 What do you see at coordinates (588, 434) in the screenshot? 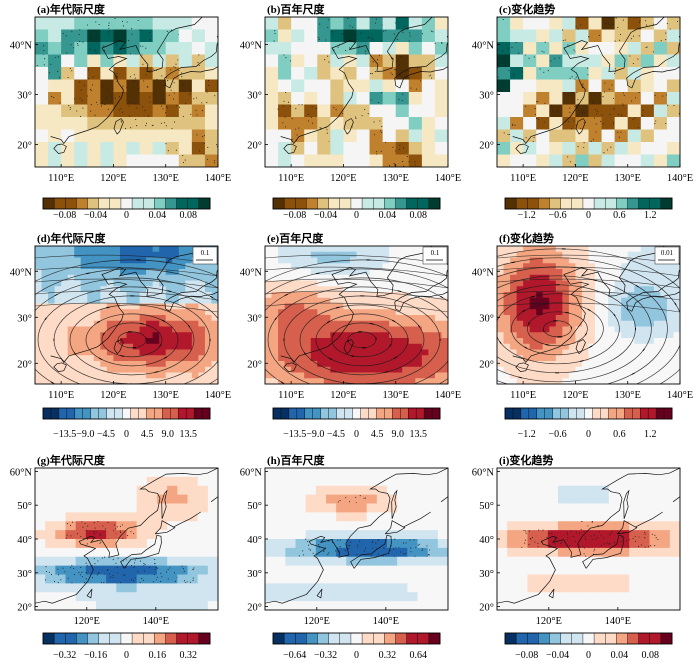
I see `colorbar-tick-label: 0` at bounding box center [588, 434].